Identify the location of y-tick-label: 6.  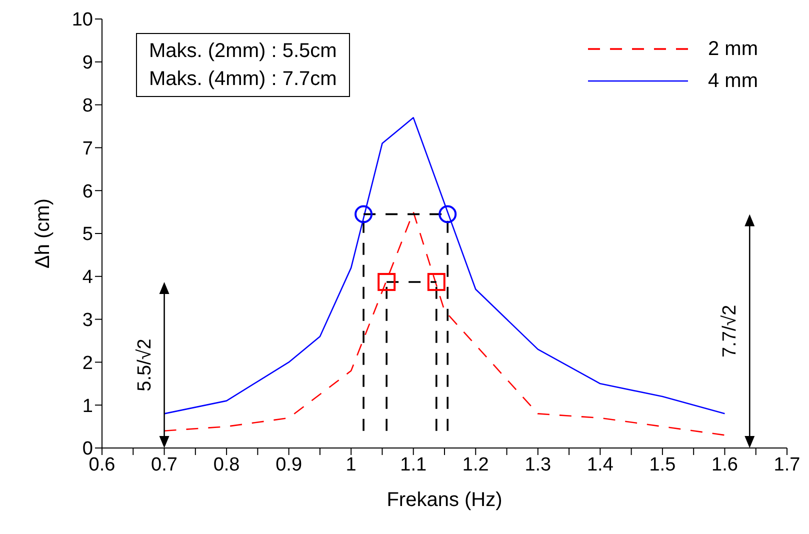
(87, 191).